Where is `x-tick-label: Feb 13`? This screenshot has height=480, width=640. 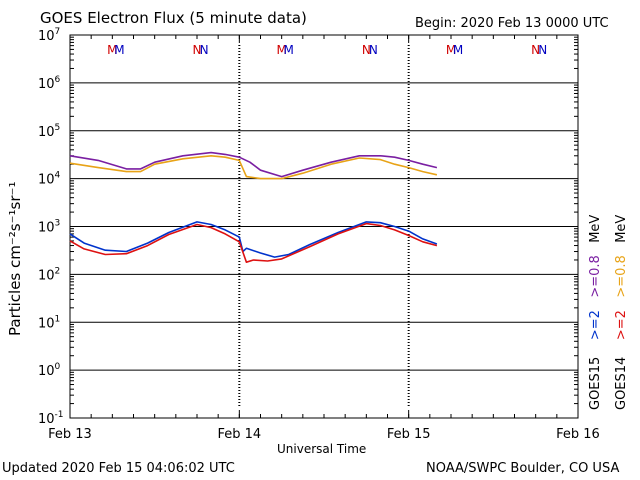 x-tick-label: Feb 13 is located at coordinates (70, 434).